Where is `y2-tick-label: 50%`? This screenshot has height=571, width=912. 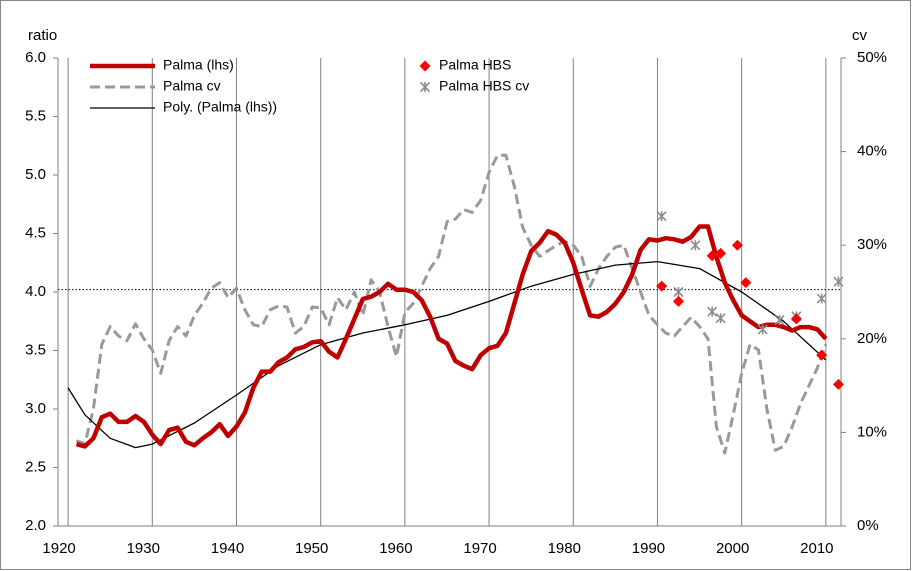
y2-tick-label: 50% is located at coordinates (872, 57).